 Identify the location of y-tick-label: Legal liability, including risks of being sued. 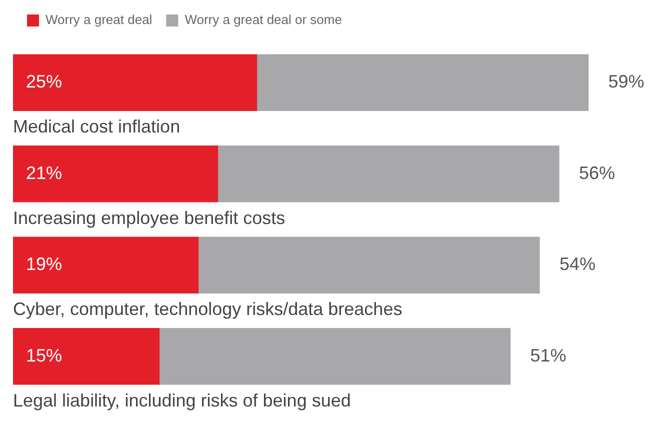
(182, 400).